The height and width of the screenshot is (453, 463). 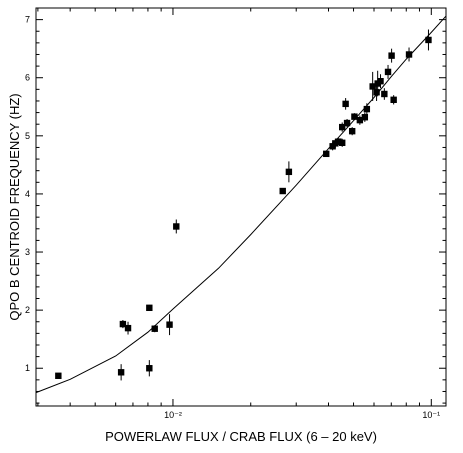 I want to click on y-tick-label: 5, so click(x=27, y=136).